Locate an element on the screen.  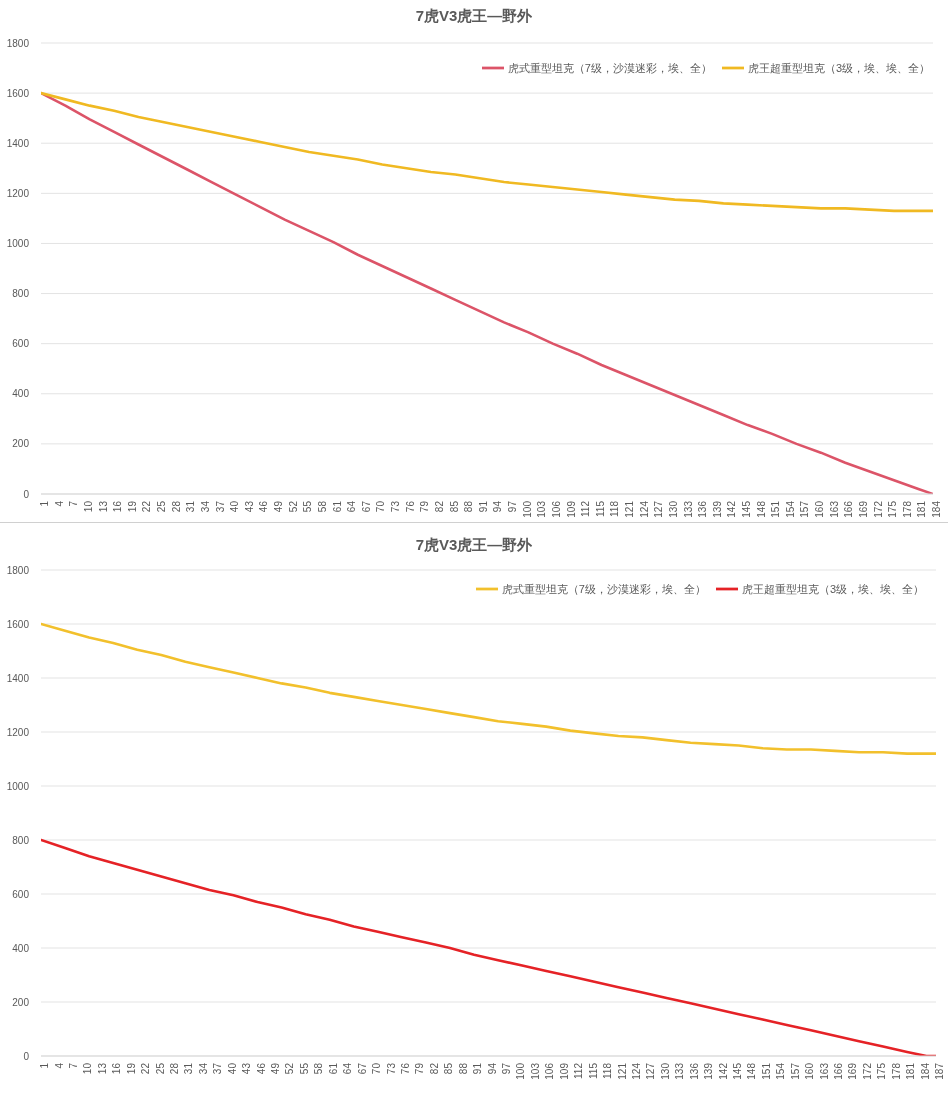
x-tick-label: 124 is located at coordinates (636, 1071).